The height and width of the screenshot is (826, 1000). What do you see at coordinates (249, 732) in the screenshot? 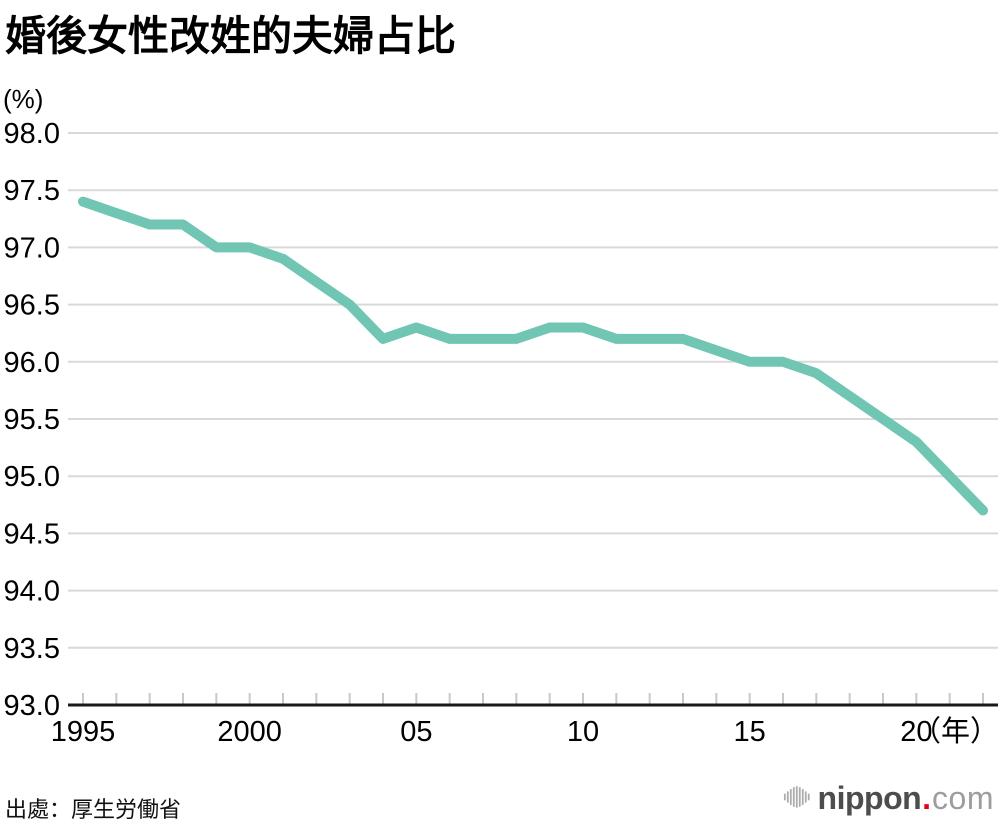
I see `svg-text: 2000` at bounding box center [249, 732].